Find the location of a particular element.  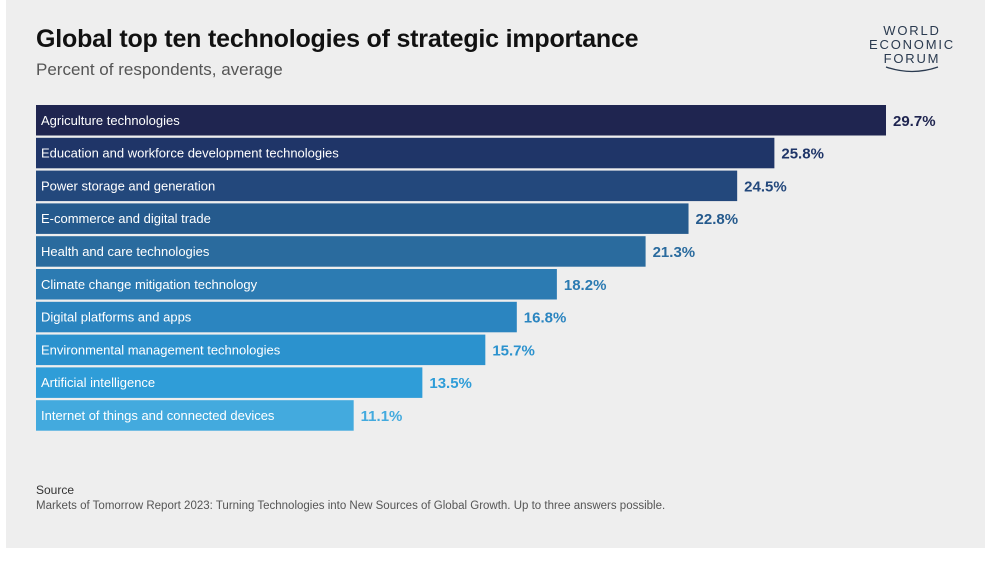

chart-subtitle: Percent of respondents, average is located at coordinates (159, 69).